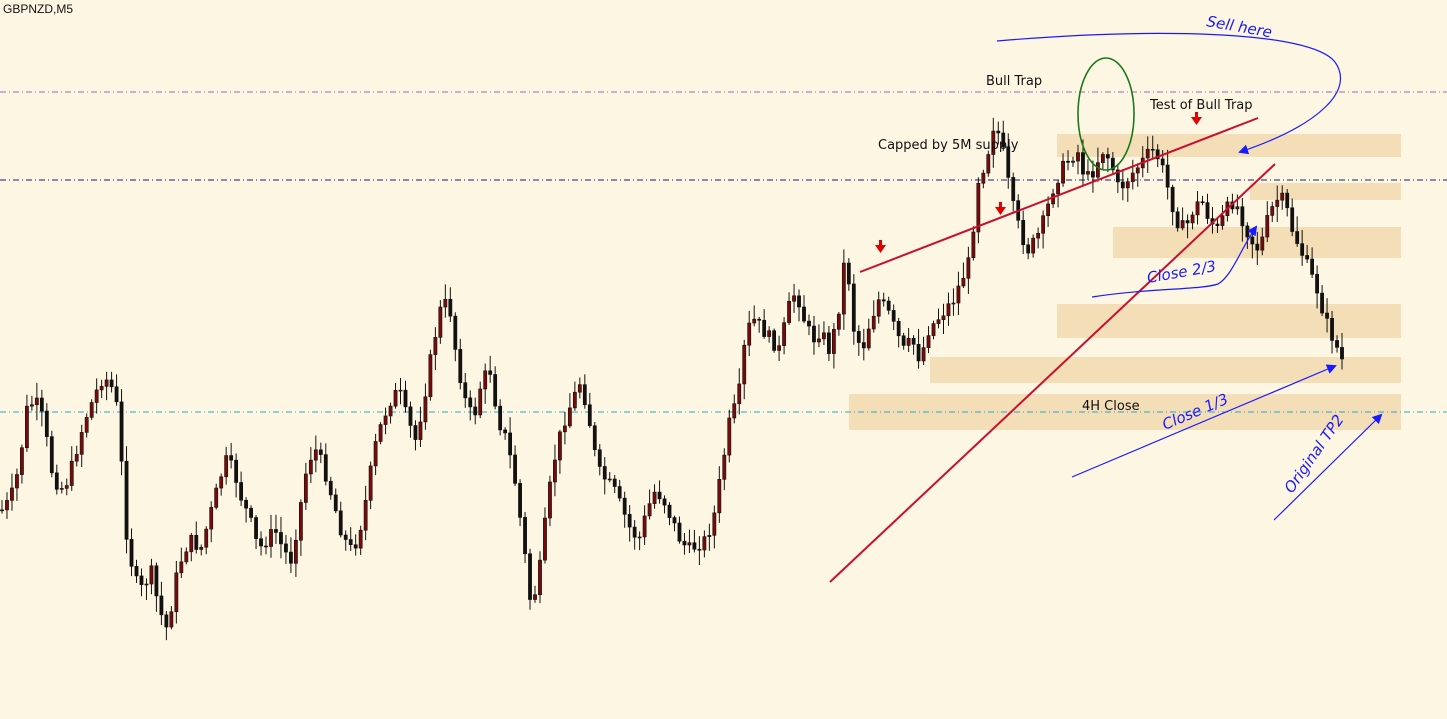 The width and height of the screenshot is (1447, 719). What do you see at coordinates (1174, 261) in the screenshot?
I see `close-two-thirds-curve` at bounding box center [1174, 261].